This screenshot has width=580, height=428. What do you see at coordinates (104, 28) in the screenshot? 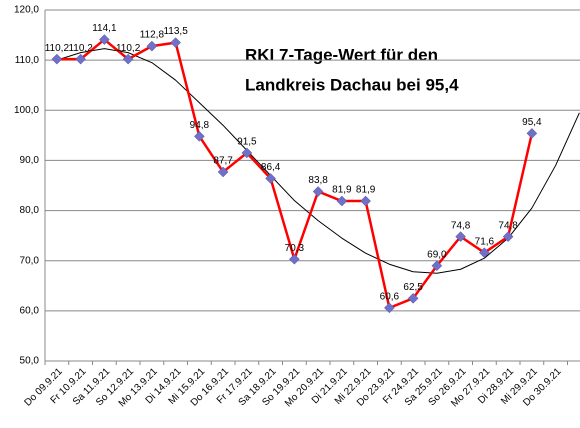
I see `data-label: 114,1` at bounding box center [104, 28].